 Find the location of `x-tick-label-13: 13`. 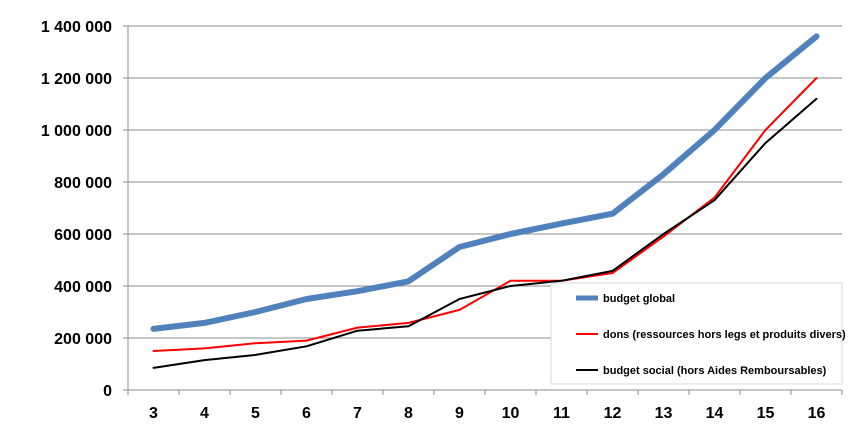

x-tick-label-13: 13 is located at coordinates (664, 413).